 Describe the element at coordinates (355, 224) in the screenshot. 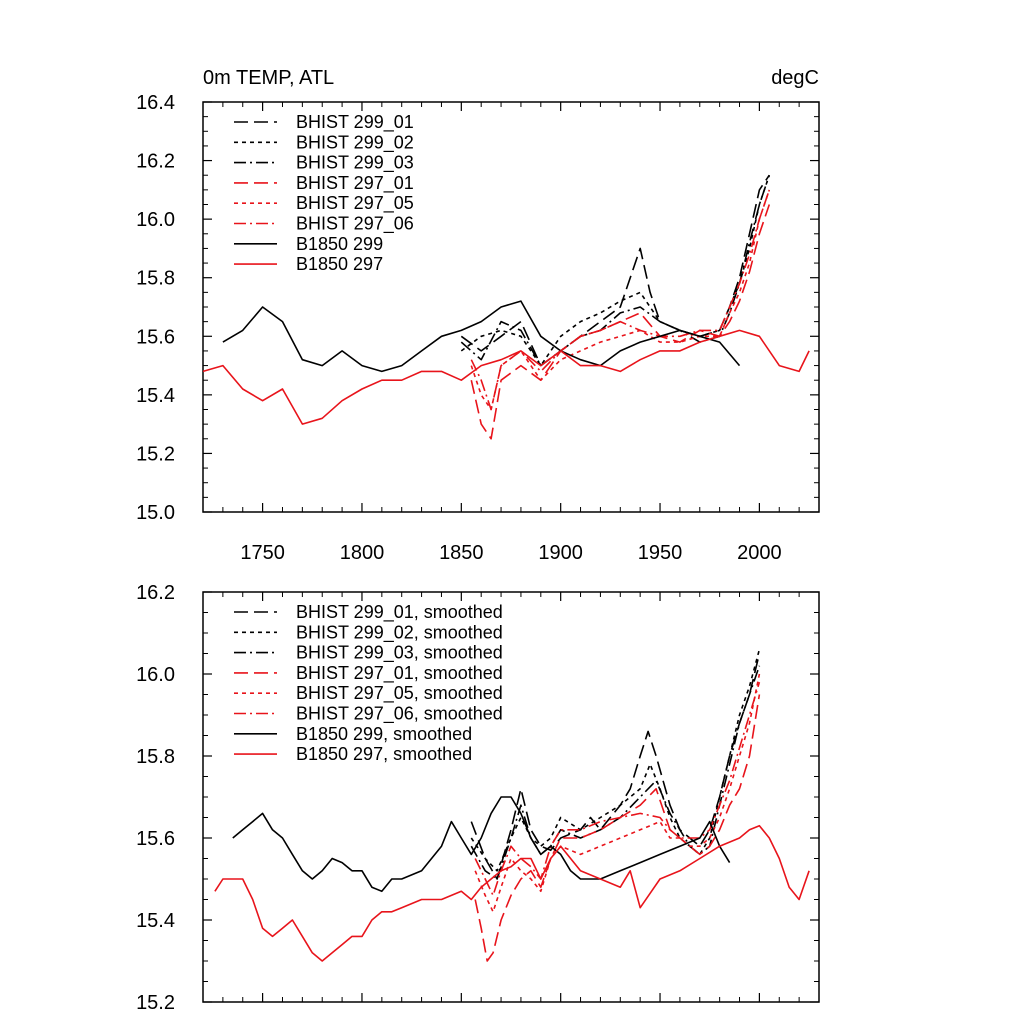

I see `legend-label: BHIST 297_06` at that location.